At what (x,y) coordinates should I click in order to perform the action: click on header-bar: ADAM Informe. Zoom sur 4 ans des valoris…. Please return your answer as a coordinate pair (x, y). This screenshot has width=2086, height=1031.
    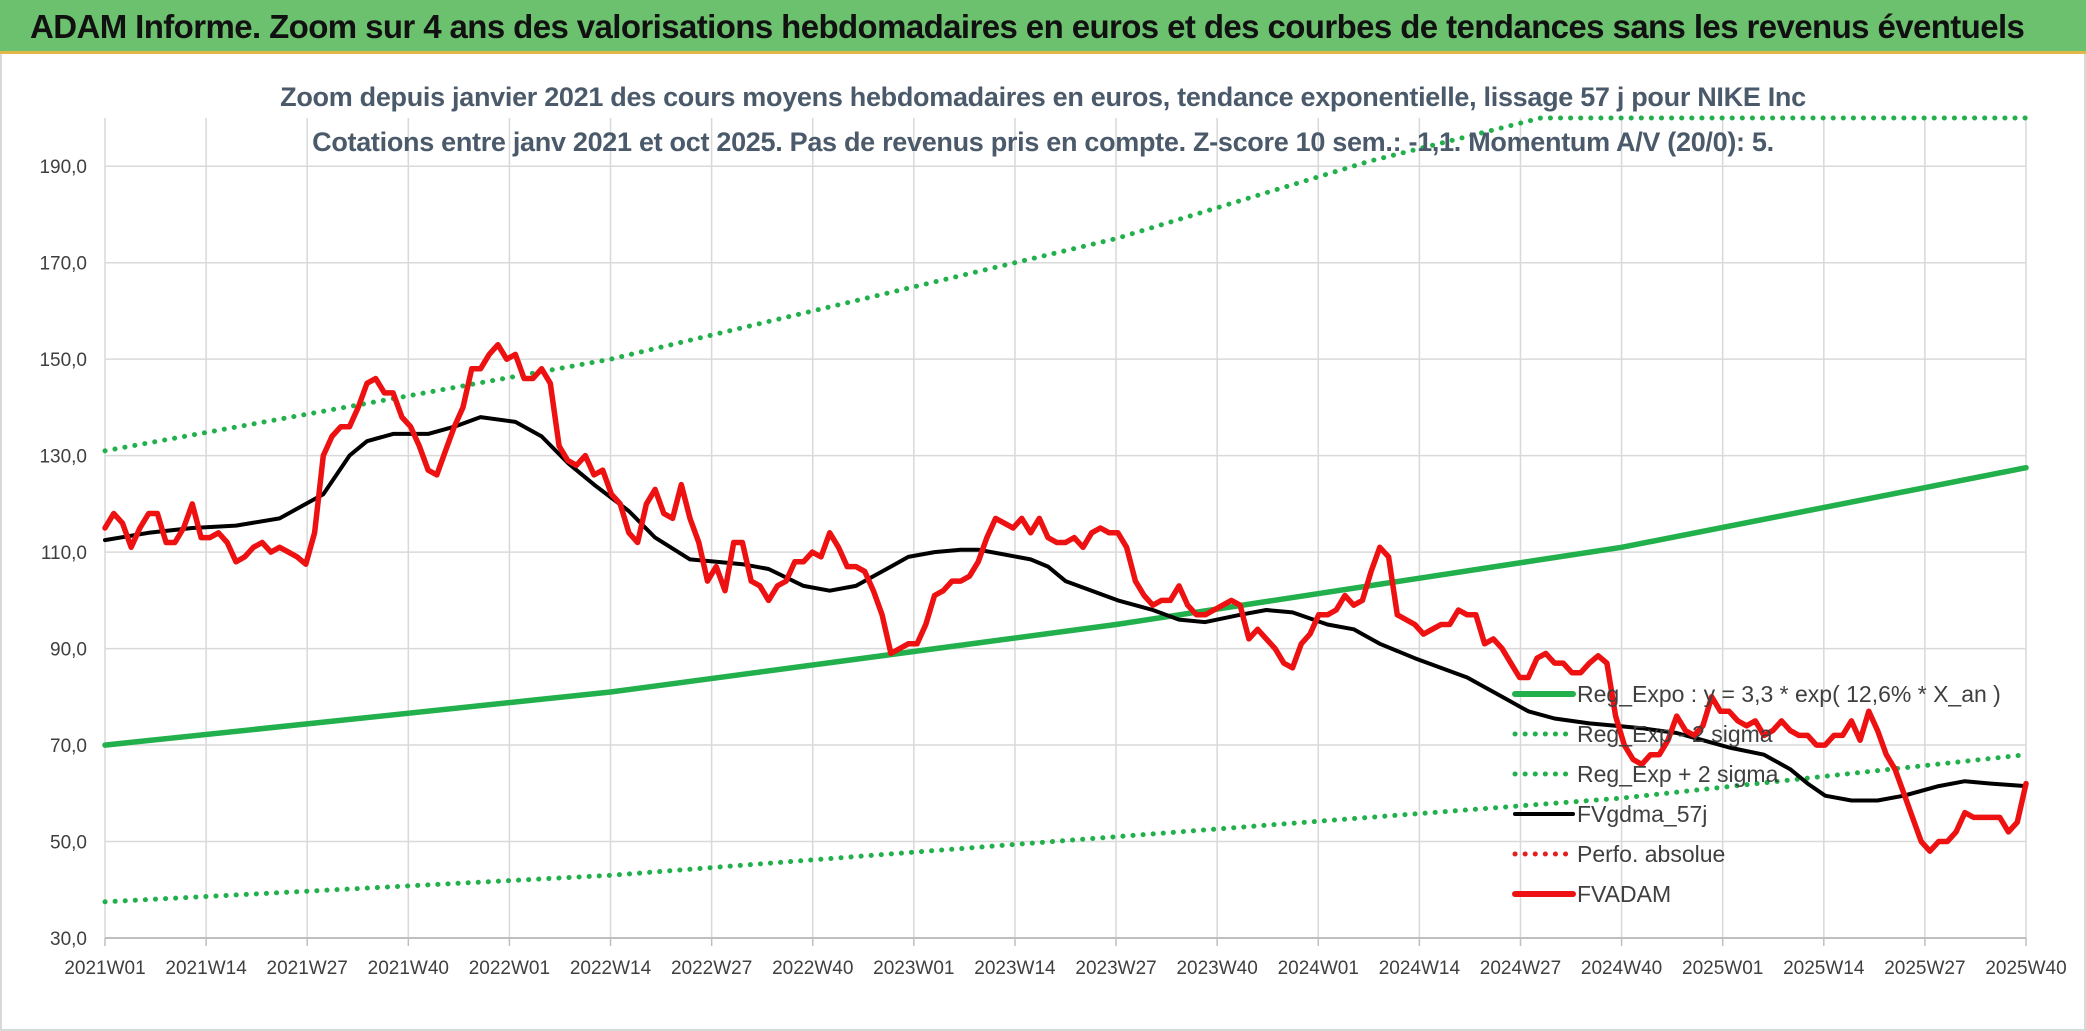
    Looking at the image, I should click on (1043, 27).